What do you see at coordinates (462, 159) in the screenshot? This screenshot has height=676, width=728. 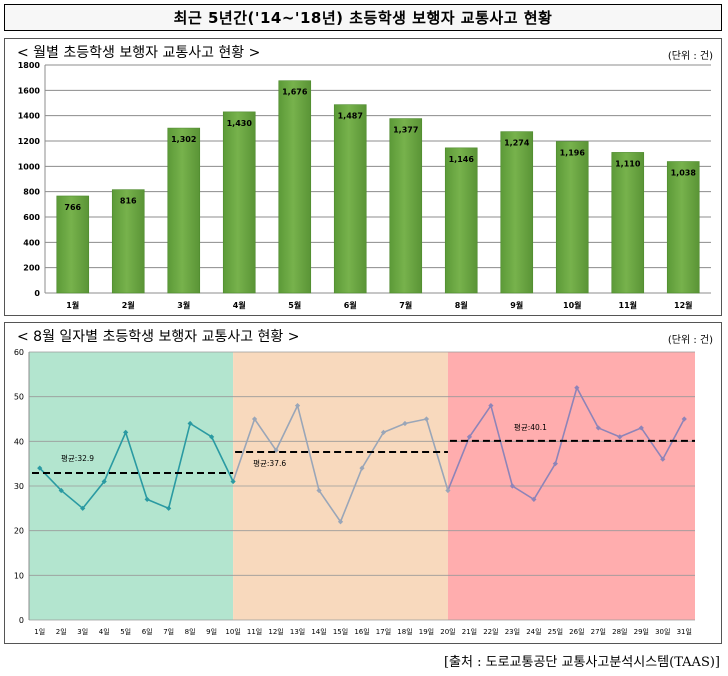 I see `bar-value-label: 1,146` at bounding box center [462, 159].